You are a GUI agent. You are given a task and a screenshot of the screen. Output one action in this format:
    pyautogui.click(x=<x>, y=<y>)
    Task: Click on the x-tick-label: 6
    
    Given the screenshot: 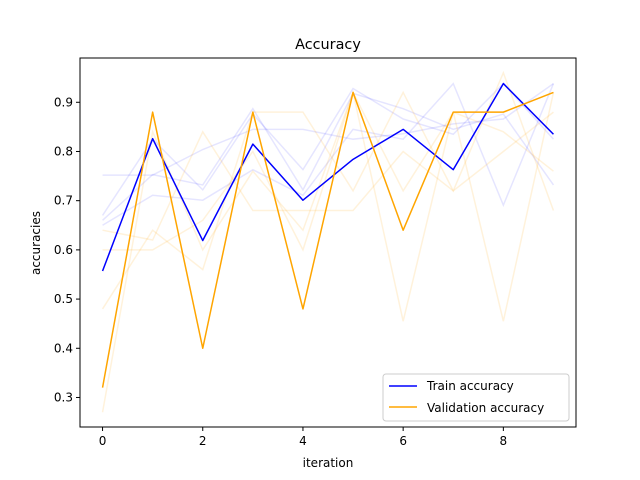 What is the action you would take?
    pyautogui.click(x=403, y=441)
    